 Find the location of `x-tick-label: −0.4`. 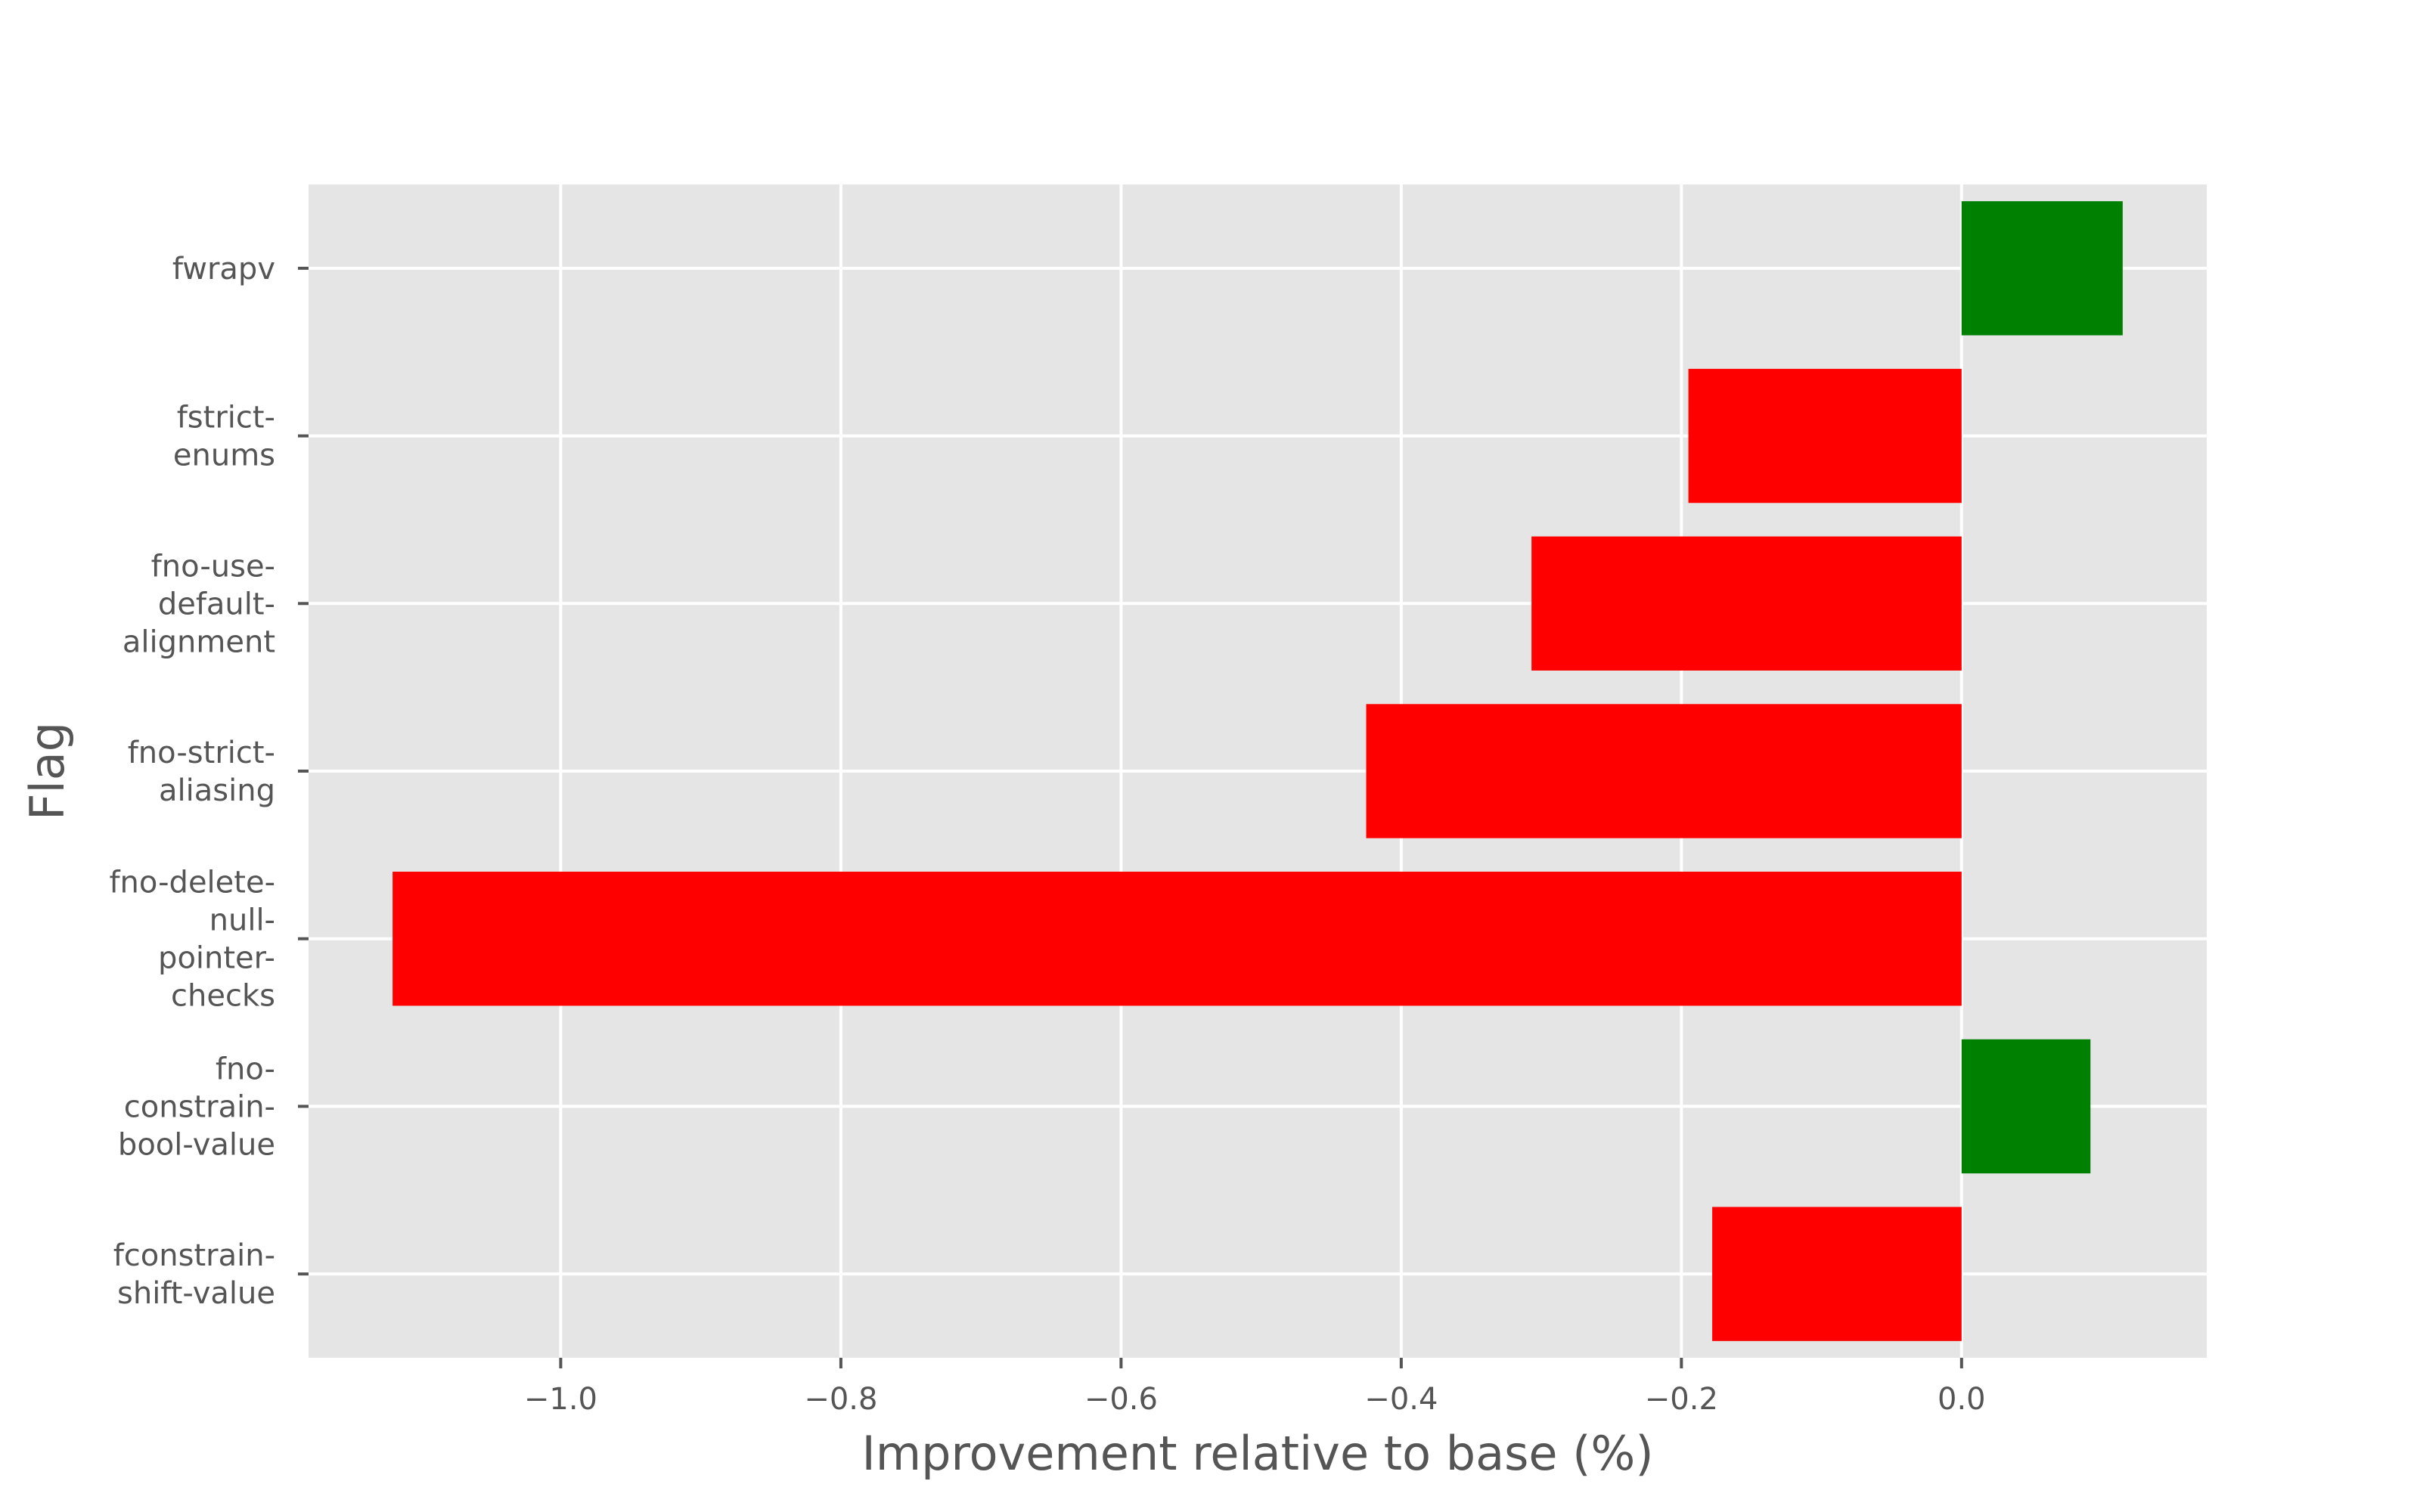

x-tick-label: −0.4 is located at coordinates (1401, 1399).